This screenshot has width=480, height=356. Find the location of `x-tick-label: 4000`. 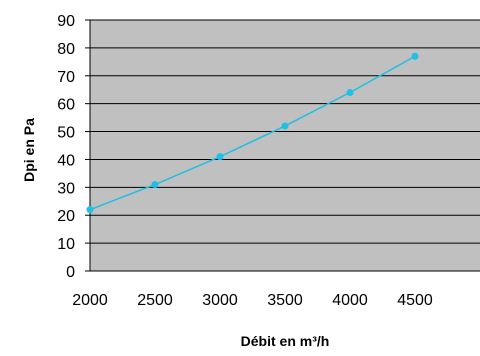

x-tick-label: 4000 is located at coordinates (350, 300).